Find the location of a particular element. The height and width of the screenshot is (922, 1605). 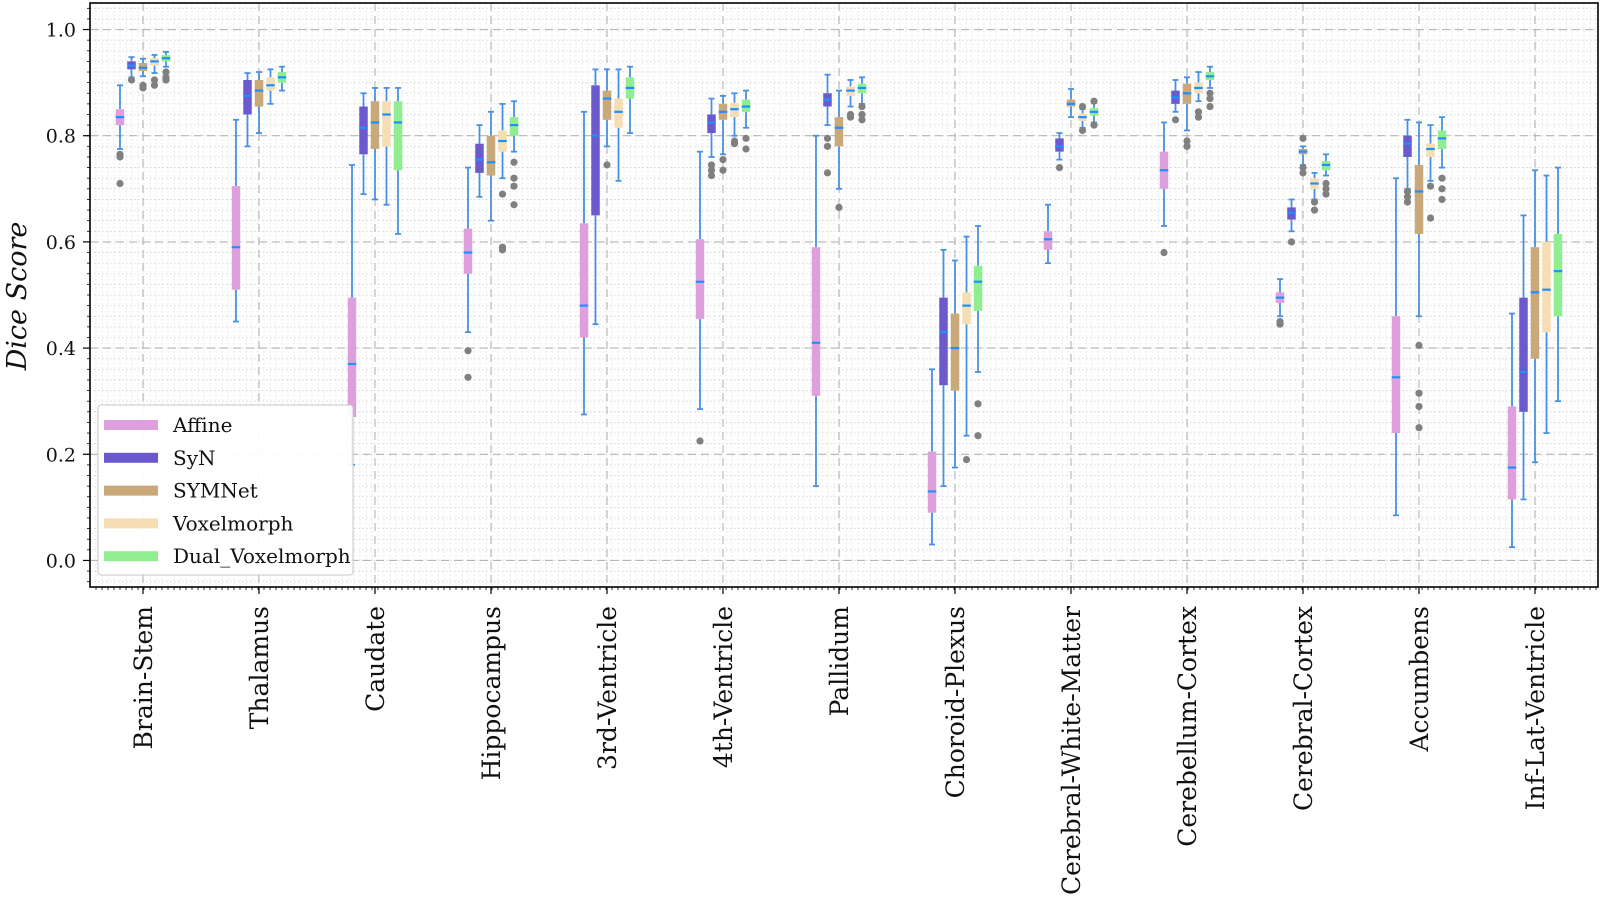

boxplot-dual_voxelmorph-accumbens is located at coordinates (1442, 160).